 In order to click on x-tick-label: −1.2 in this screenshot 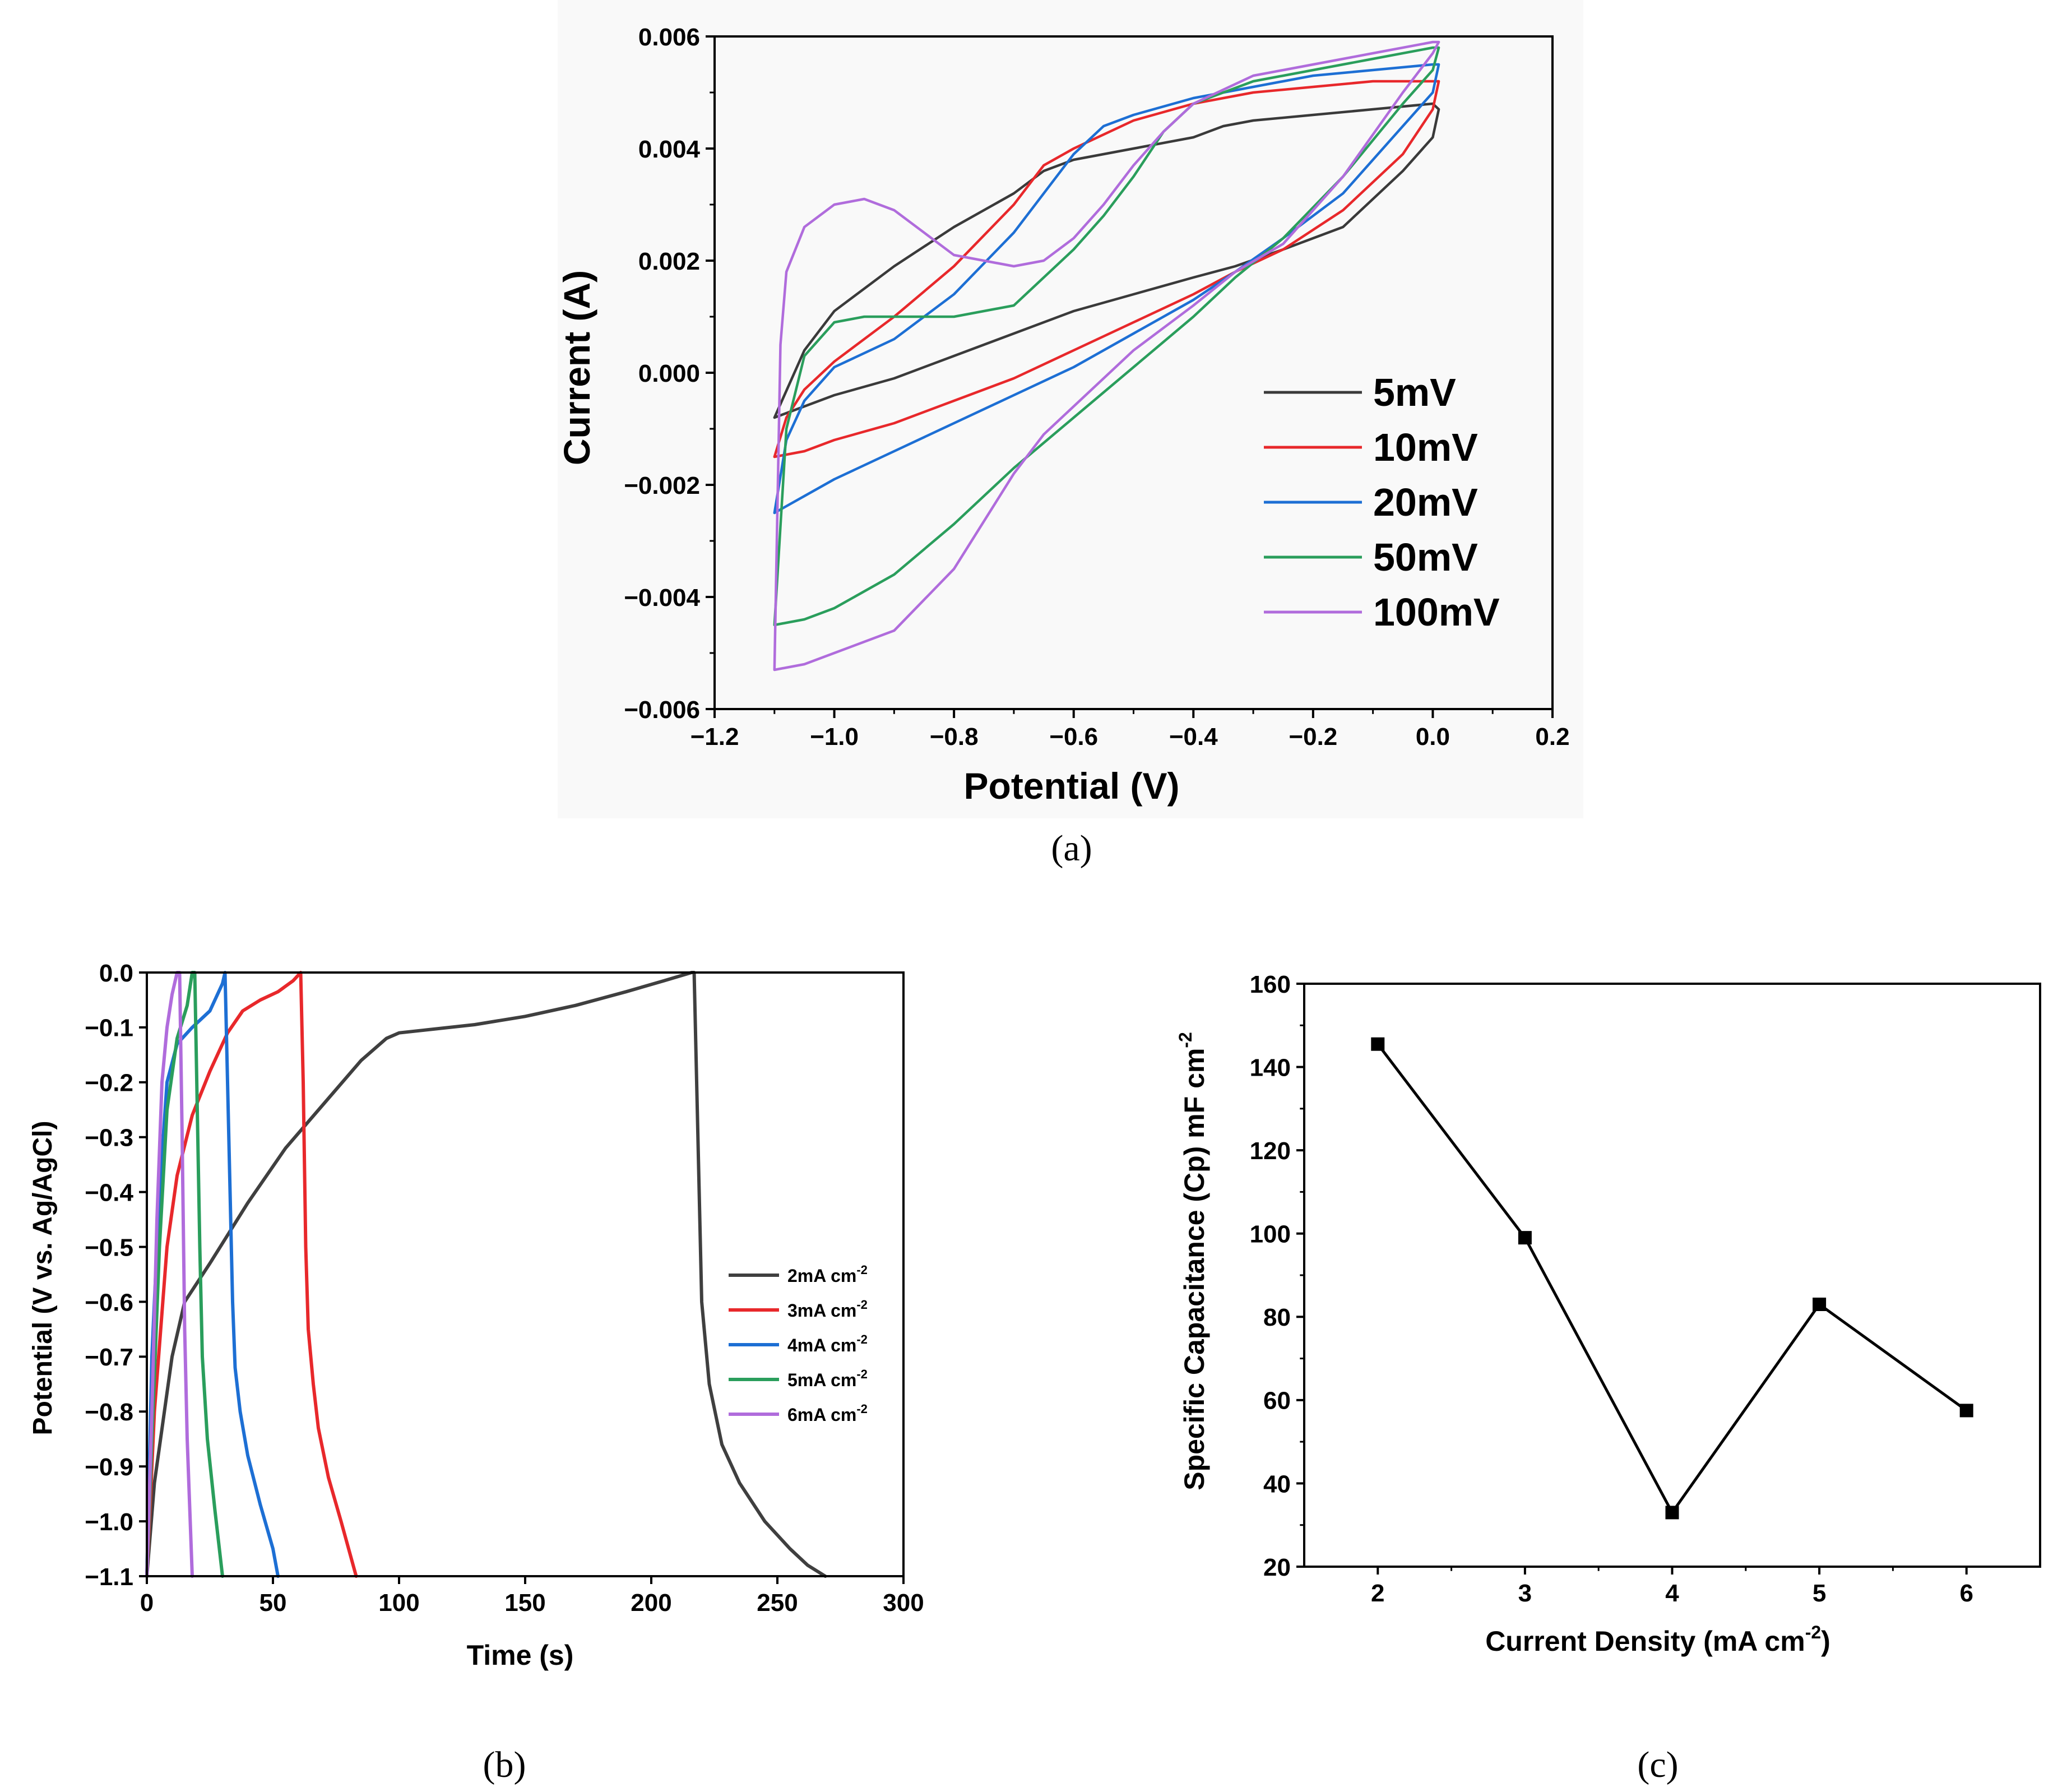, I will do `click(715, 737)`.